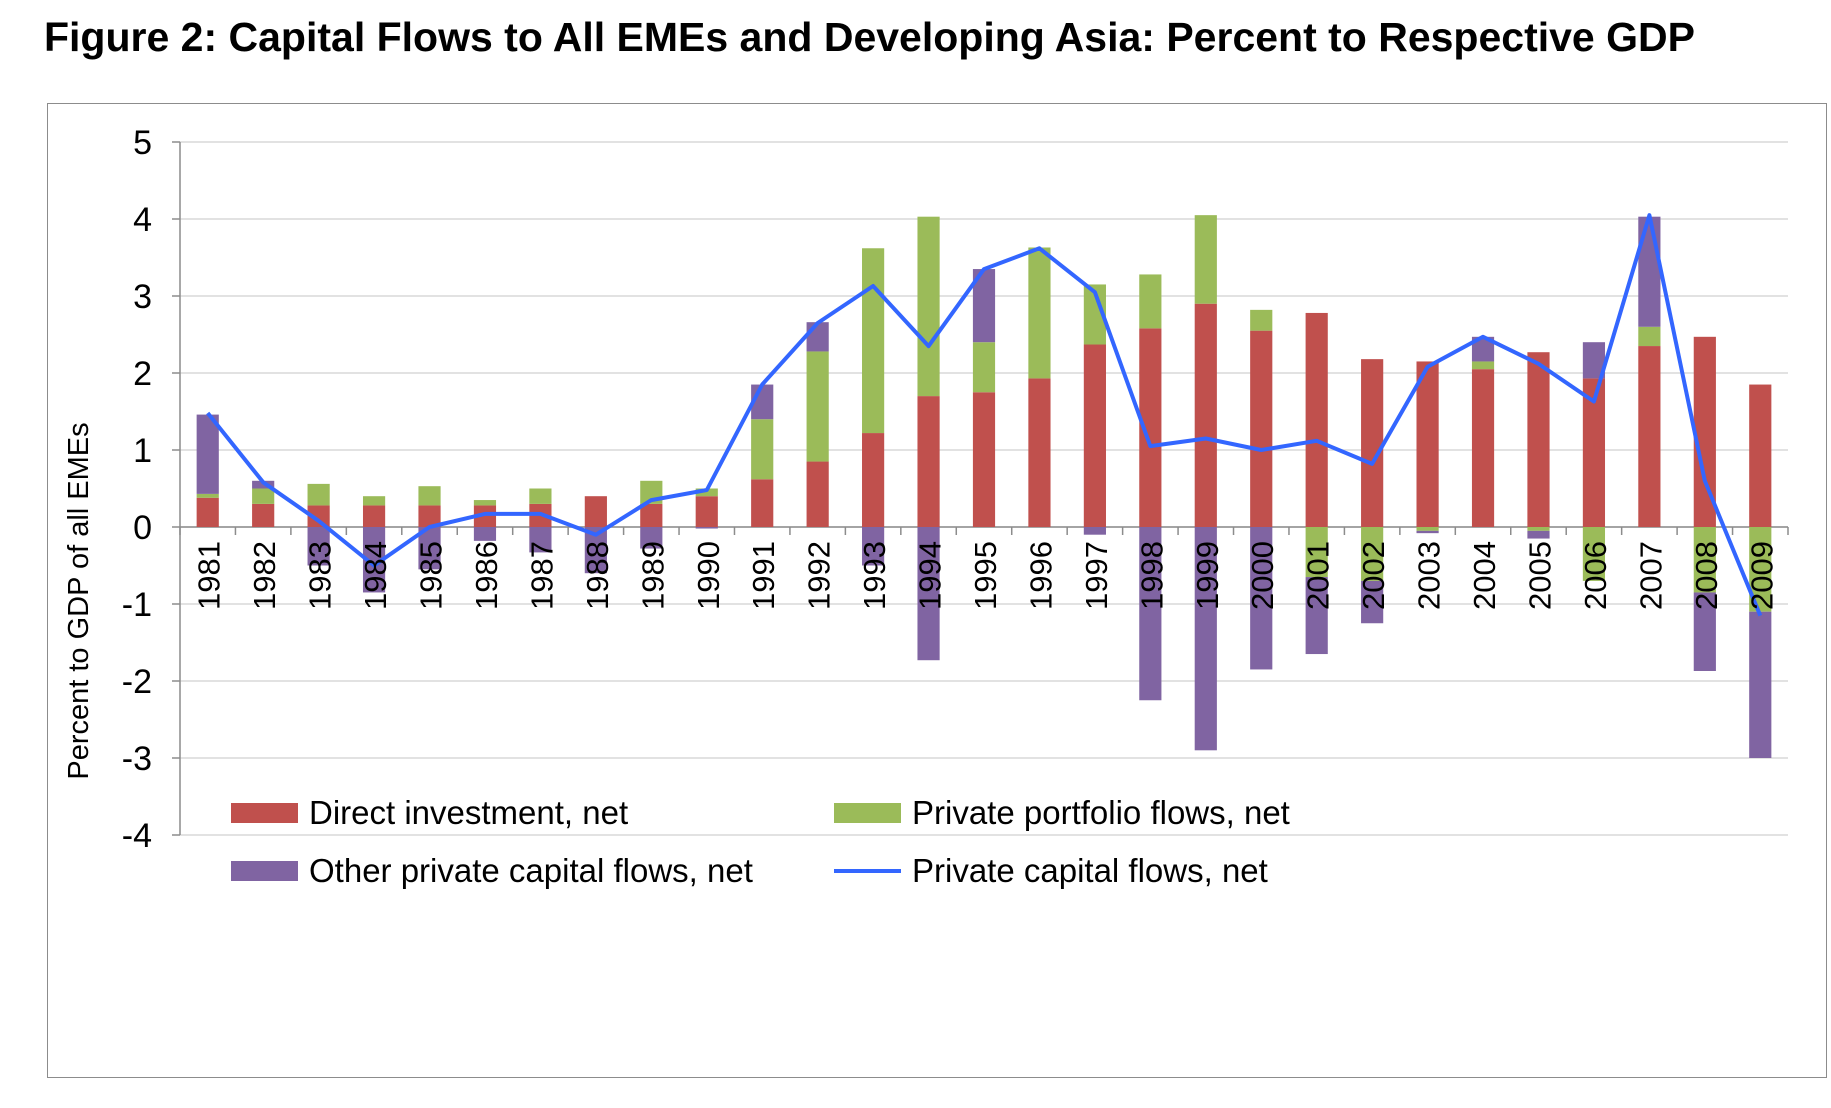 The width and height of the screenshot is (1831, 1108). I want to click on x-tick-label: 2006, so click(1595, 575).